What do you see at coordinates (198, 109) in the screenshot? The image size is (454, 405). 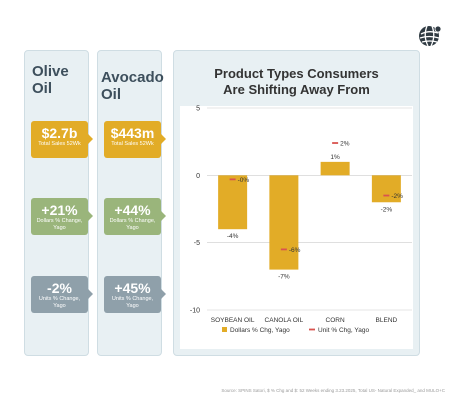 I see `y-tick-label: 5` at bounding box center [198, 109].